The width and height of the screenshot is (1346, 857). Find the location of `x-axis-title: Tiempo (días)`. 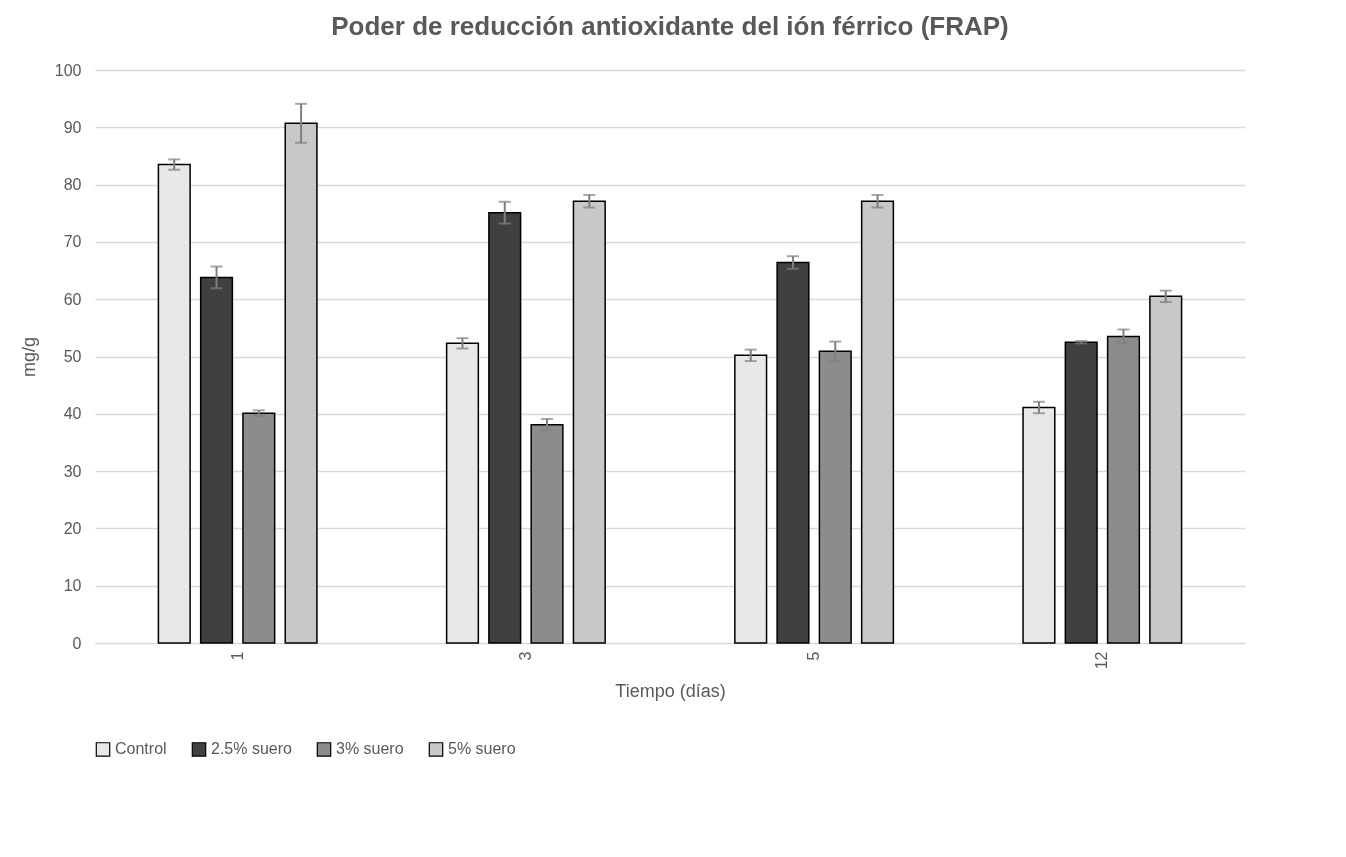

x-axis-title: Tiempo (días) is located at coordinates (670, 691).